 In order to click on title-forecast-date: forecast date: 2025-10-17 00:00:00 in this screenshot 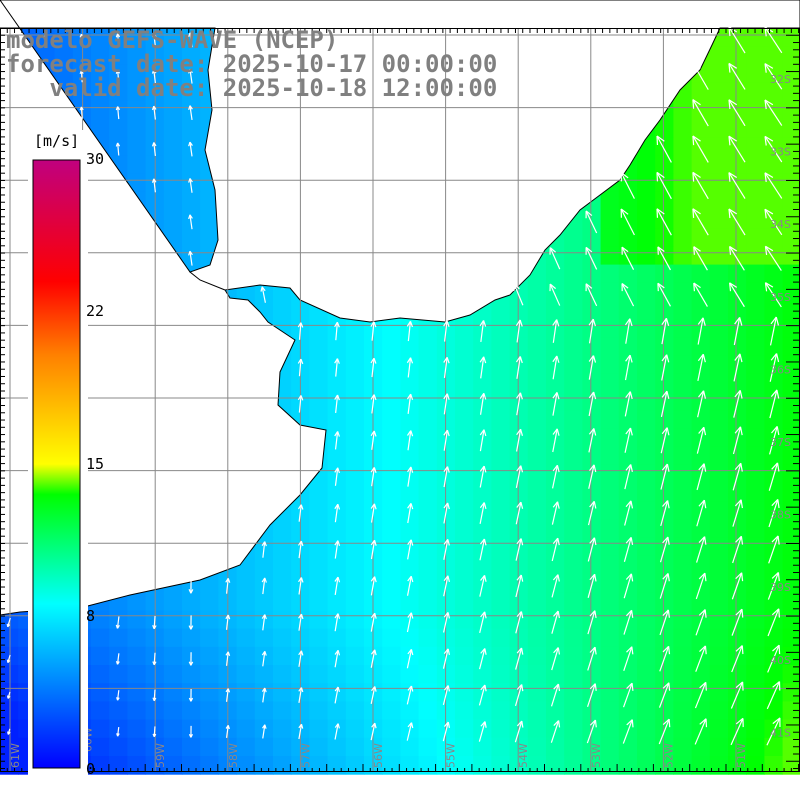, I will do `click(252, 64)`.